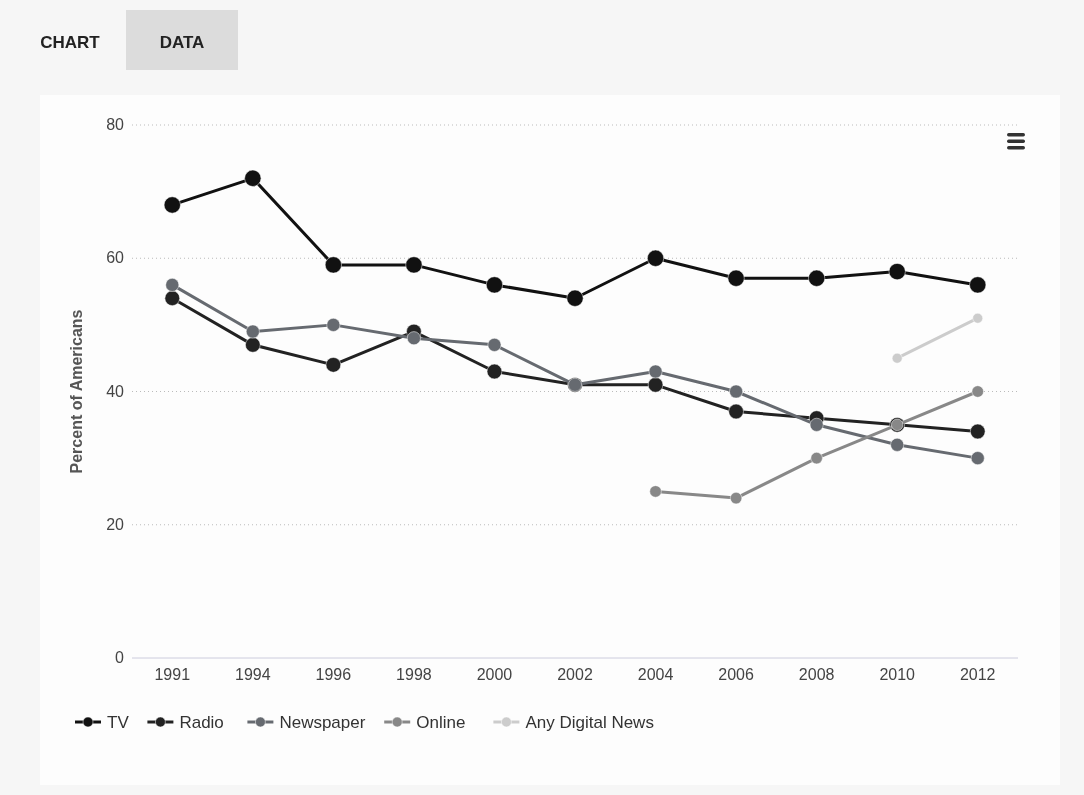 The height and width of the screenshot is (795, 1084). I want to click on y-tick-label: 20, so click(115, 524).